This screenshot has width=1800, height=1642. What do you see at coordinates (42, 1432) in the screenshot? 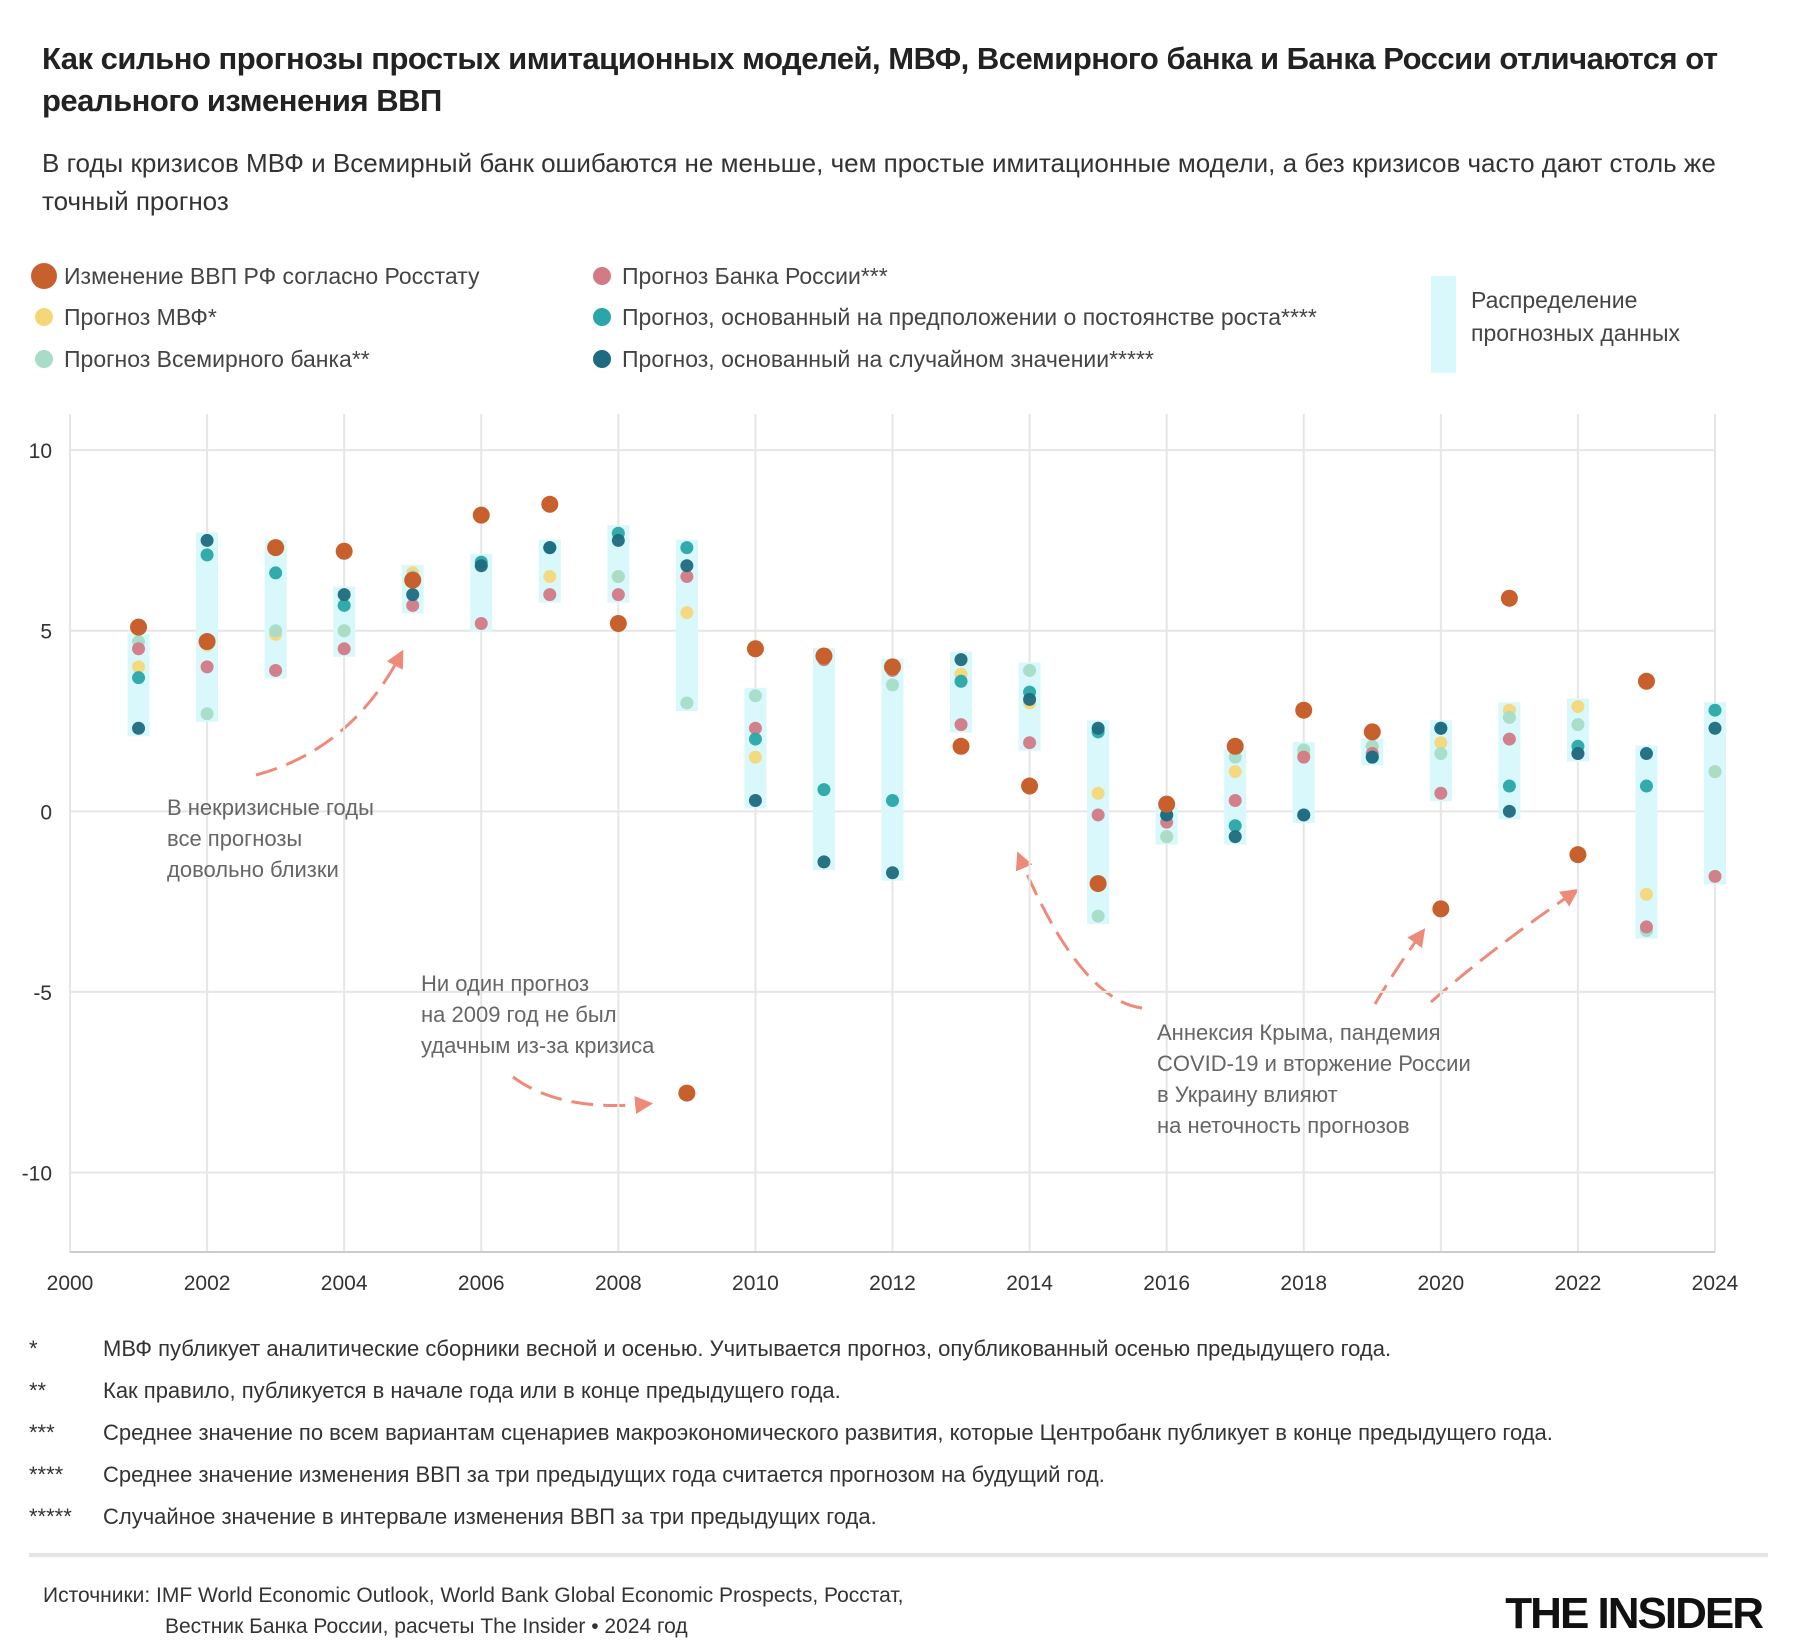
I see `footnote-mark: ***` at bounding box center [42, 1432].